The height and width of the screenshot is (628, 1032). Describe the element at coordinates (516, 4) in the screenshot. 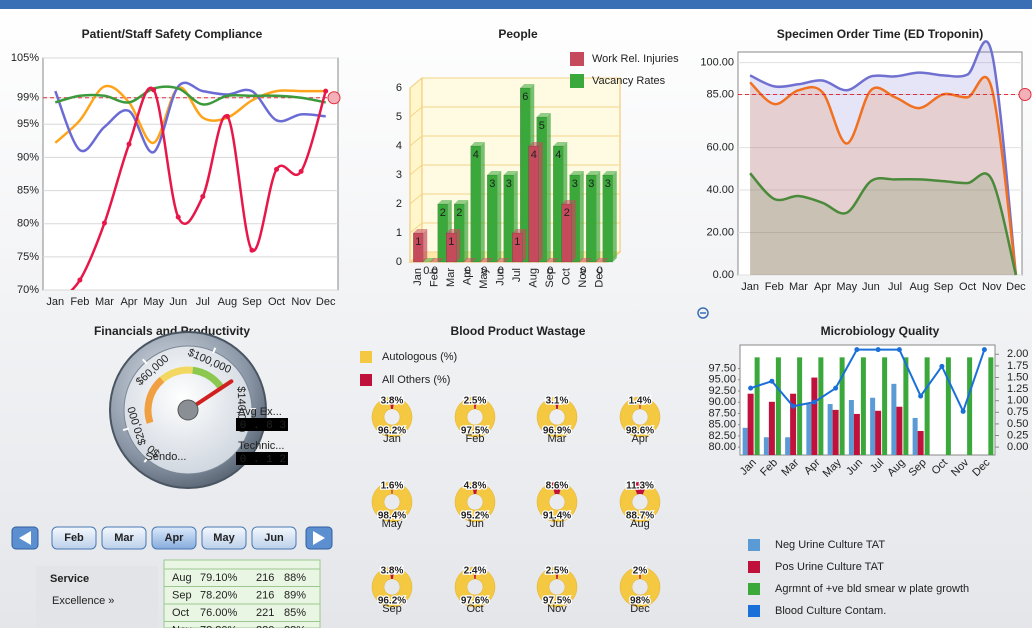

I see `header-bar` at that location.